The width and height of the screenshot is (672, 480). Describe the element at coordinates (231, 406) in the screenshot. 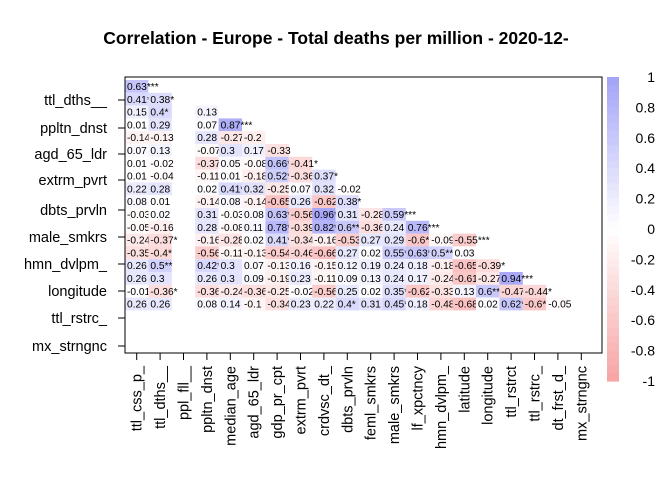

I see `column-label: median_age` at that location.